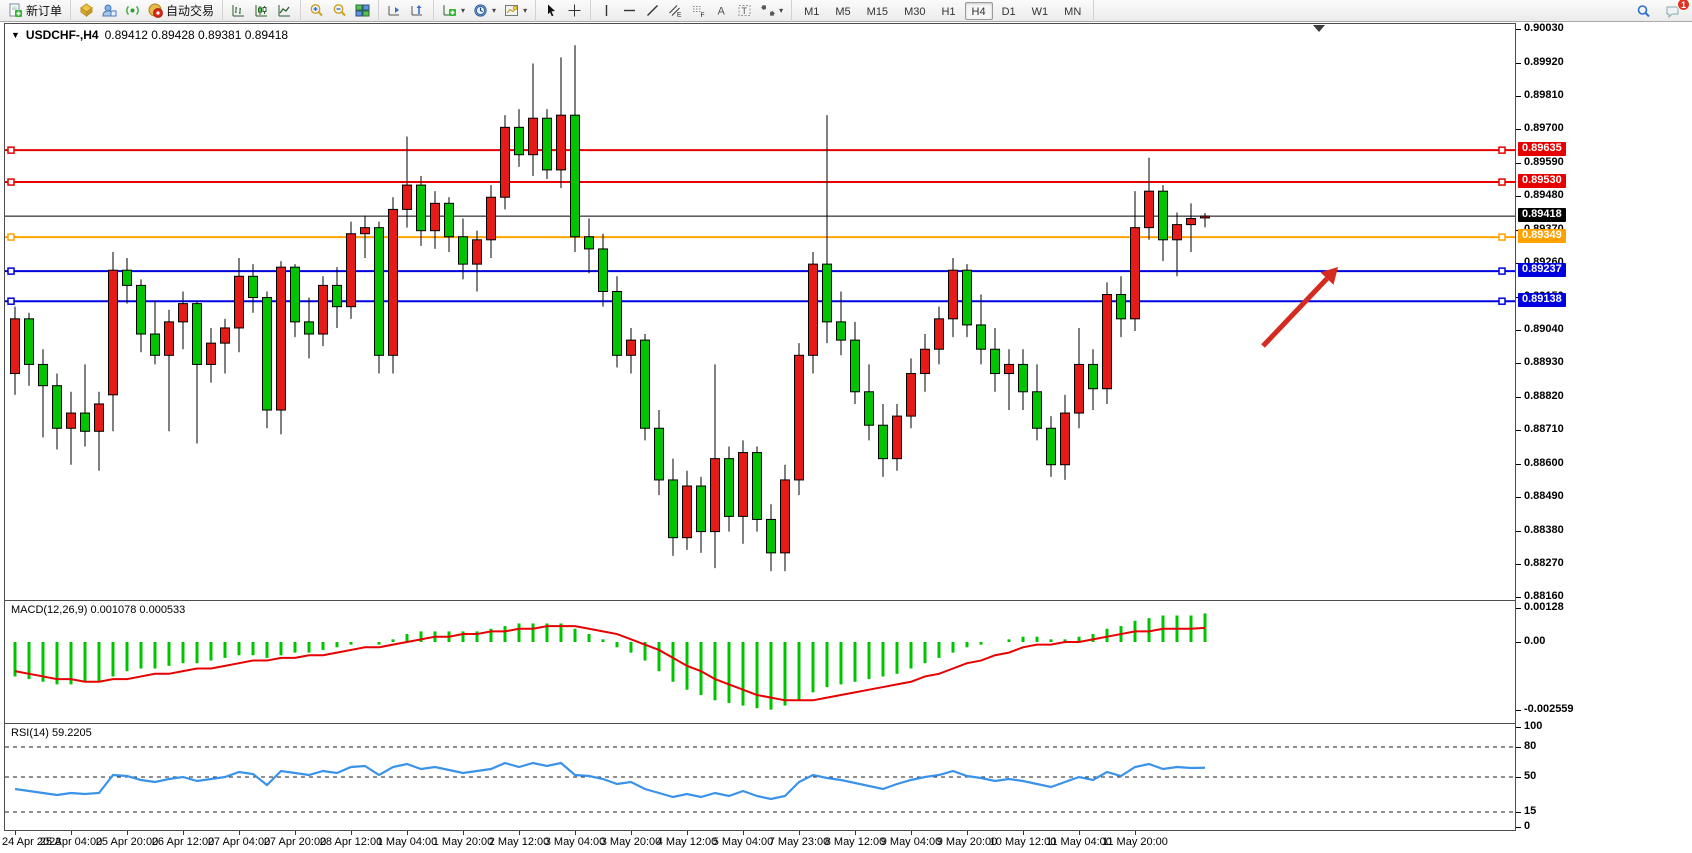  I want to click on line-price-label: 0.89349, so click(1542, 236).